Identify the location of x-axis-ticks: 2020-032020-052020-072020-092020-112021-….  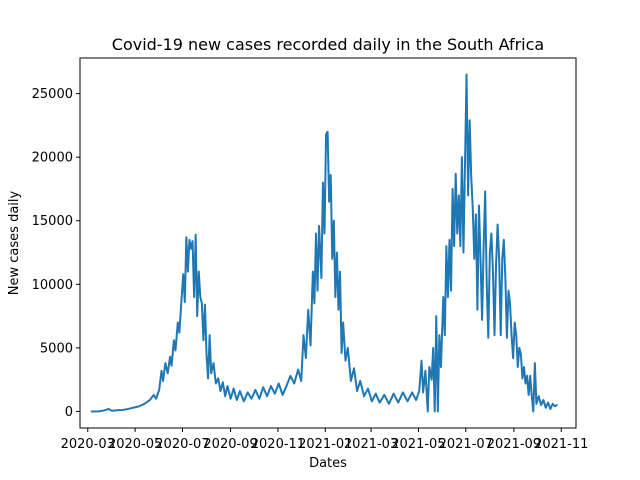
(324, 440).